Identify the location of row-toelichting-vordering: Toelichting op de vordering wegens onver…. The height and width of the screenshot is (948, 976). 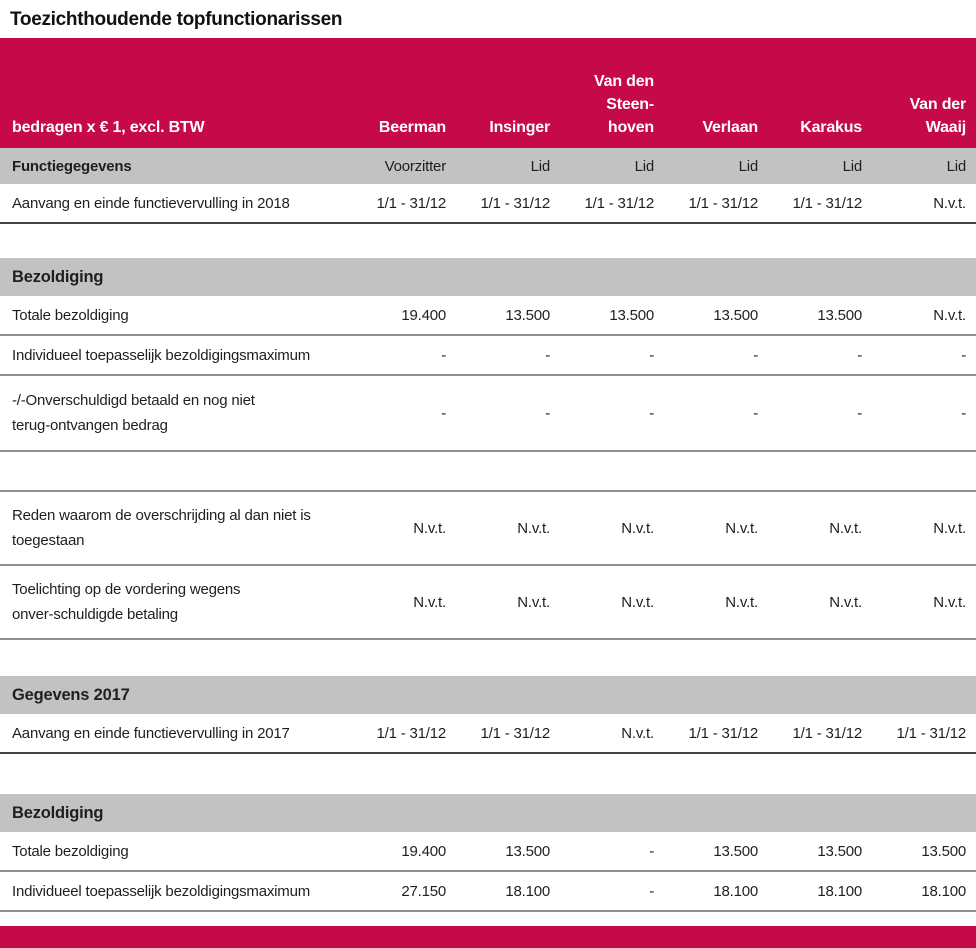
(488, 602).